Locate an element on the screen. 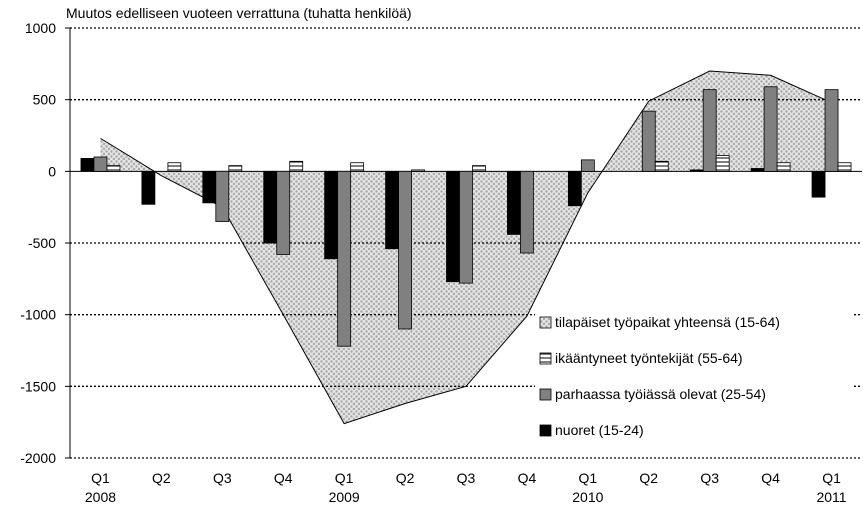 Image resolution: width=863 pixels, height=522 pixels. legend-label: tilapäiset työpaikat yhteensä (15-64) is located at coordinates (667, 322).